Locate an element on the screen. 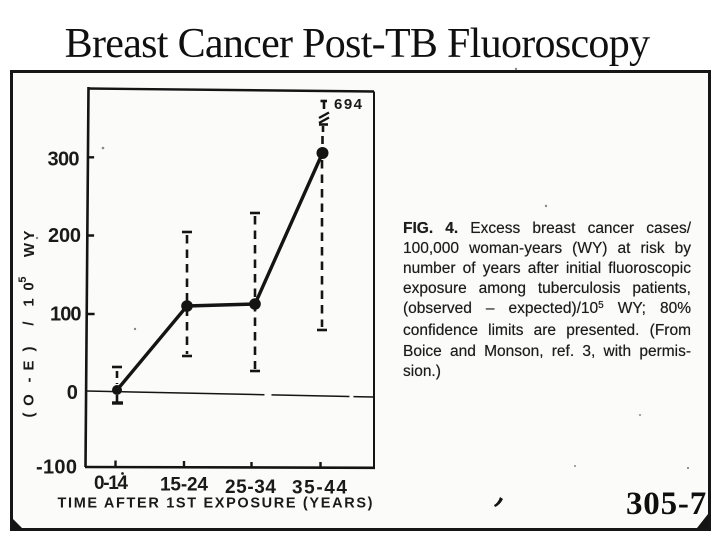 This screenshot has width=720, height=540. svg-text: 200 is located at coordinates (64, 236).